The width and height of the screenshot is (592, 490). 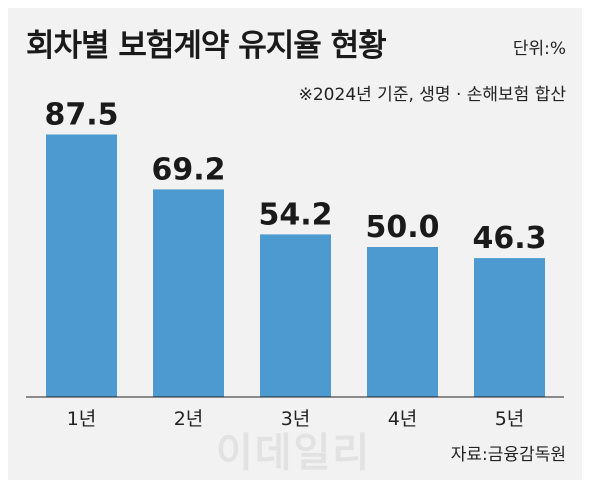 I want to click on category-labels-group: 1년 2년 3년 4년 5년, so click(x=296, y=419).